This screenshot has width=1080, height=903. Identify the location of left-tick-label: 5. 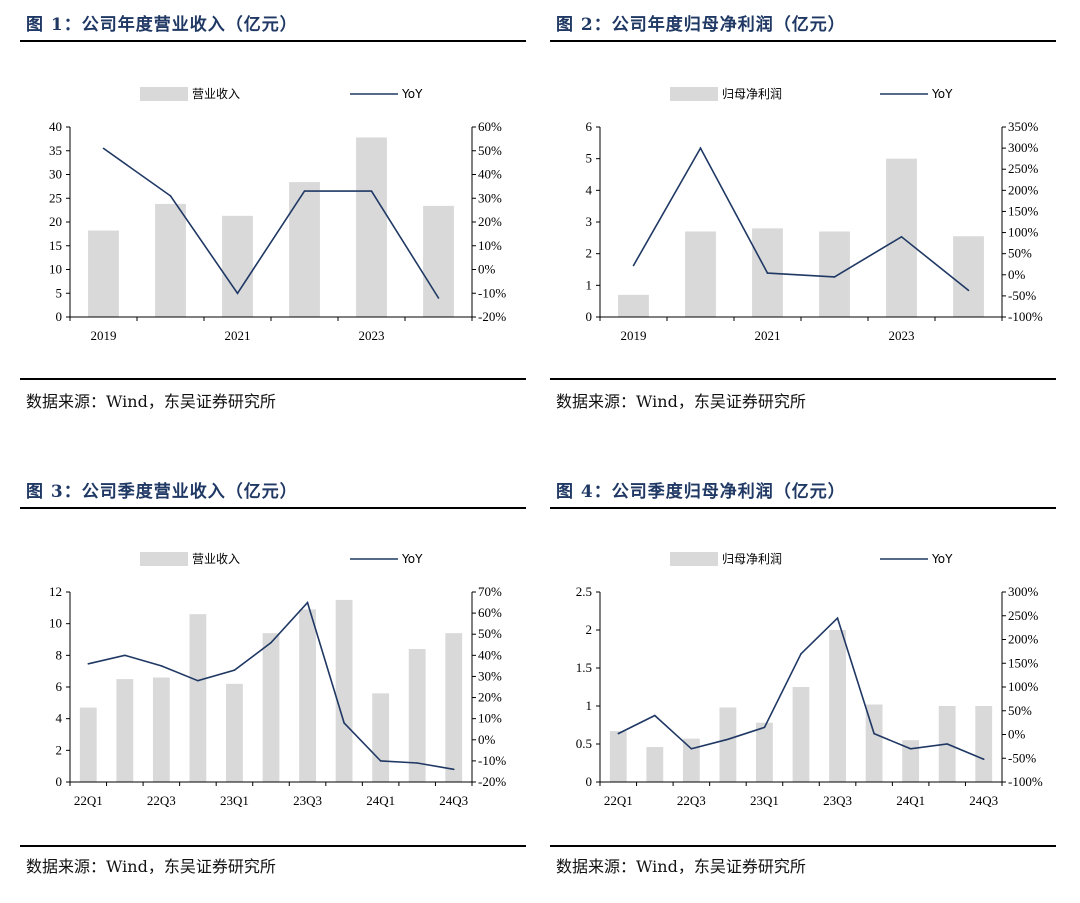
(589, 158).